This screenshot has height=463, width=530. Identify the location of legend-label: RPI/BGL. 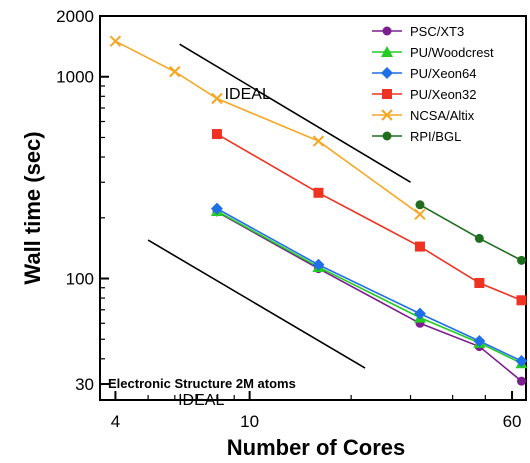
(435, 136).